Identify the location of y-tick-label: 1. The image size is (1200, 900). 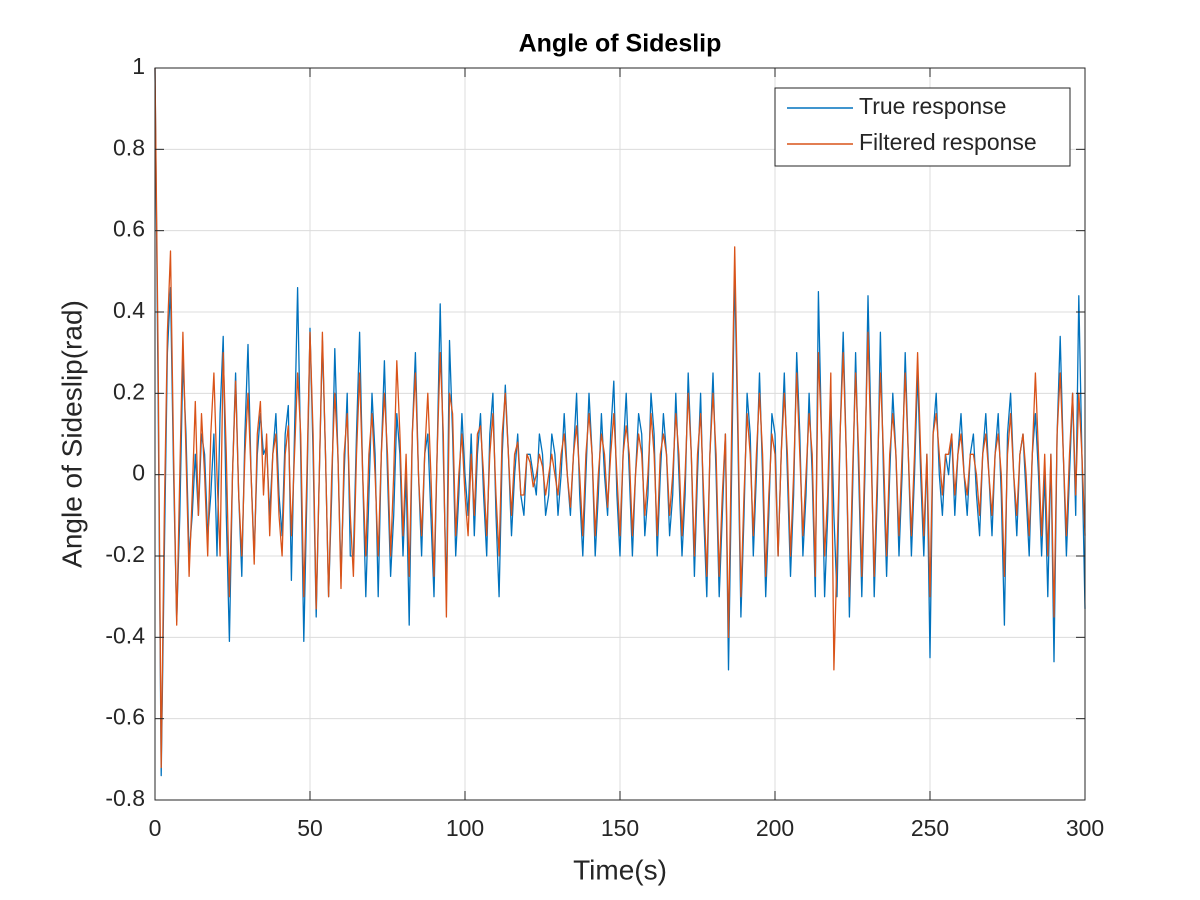
(138, 66).